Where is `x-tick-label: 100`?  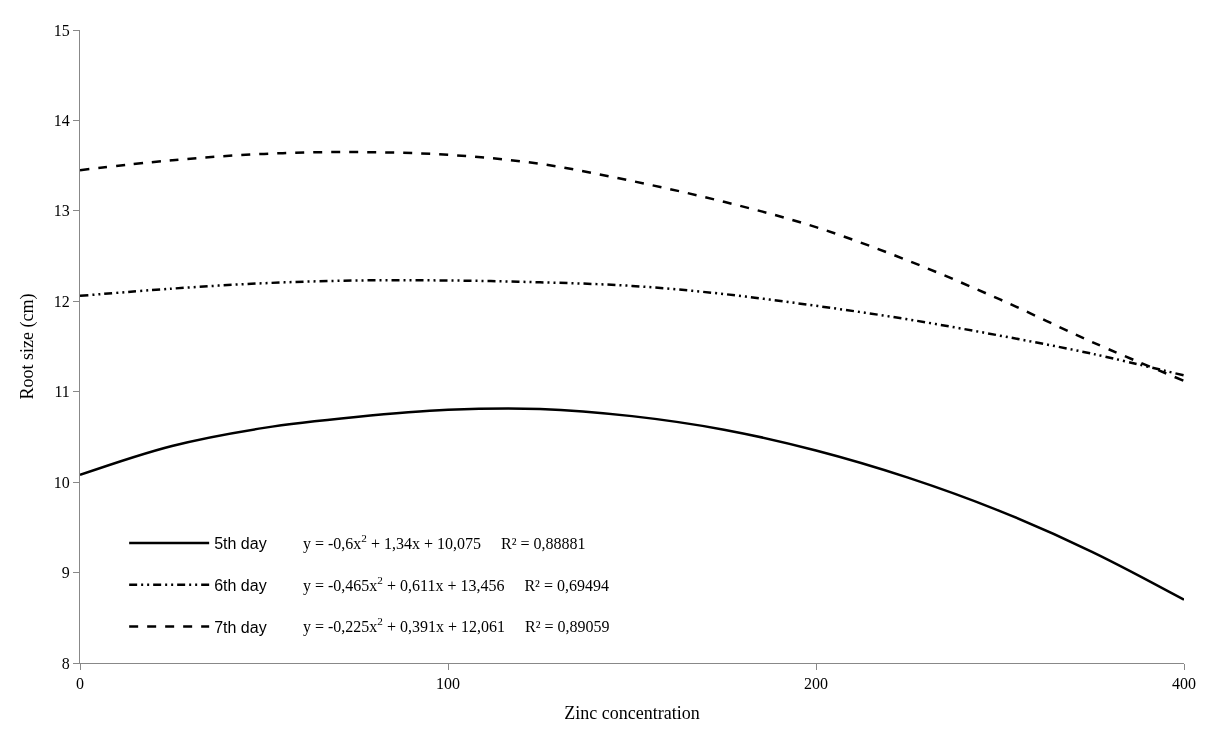
x-tick-label: 100 is located at coordinates (448, 684).